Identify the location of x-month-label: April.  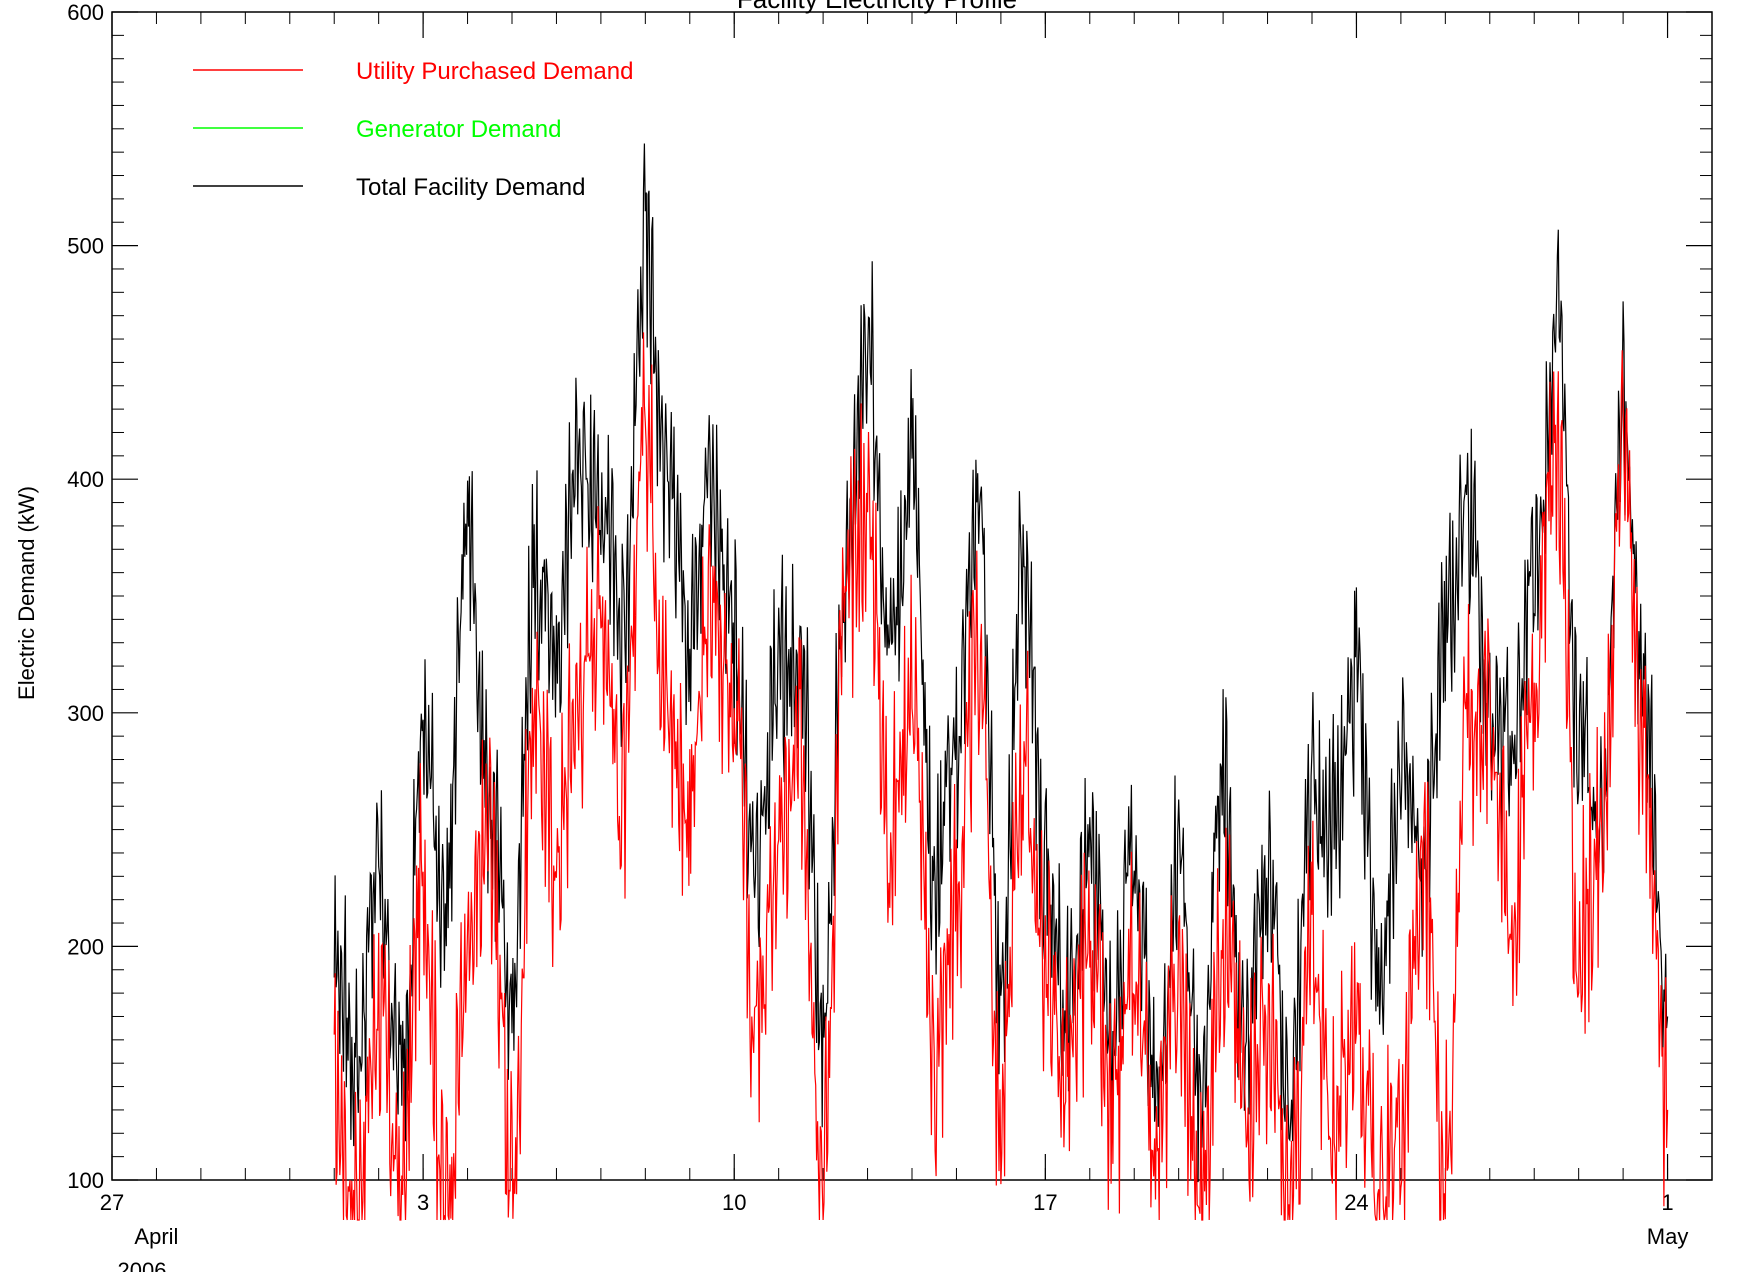
(156, 1236).